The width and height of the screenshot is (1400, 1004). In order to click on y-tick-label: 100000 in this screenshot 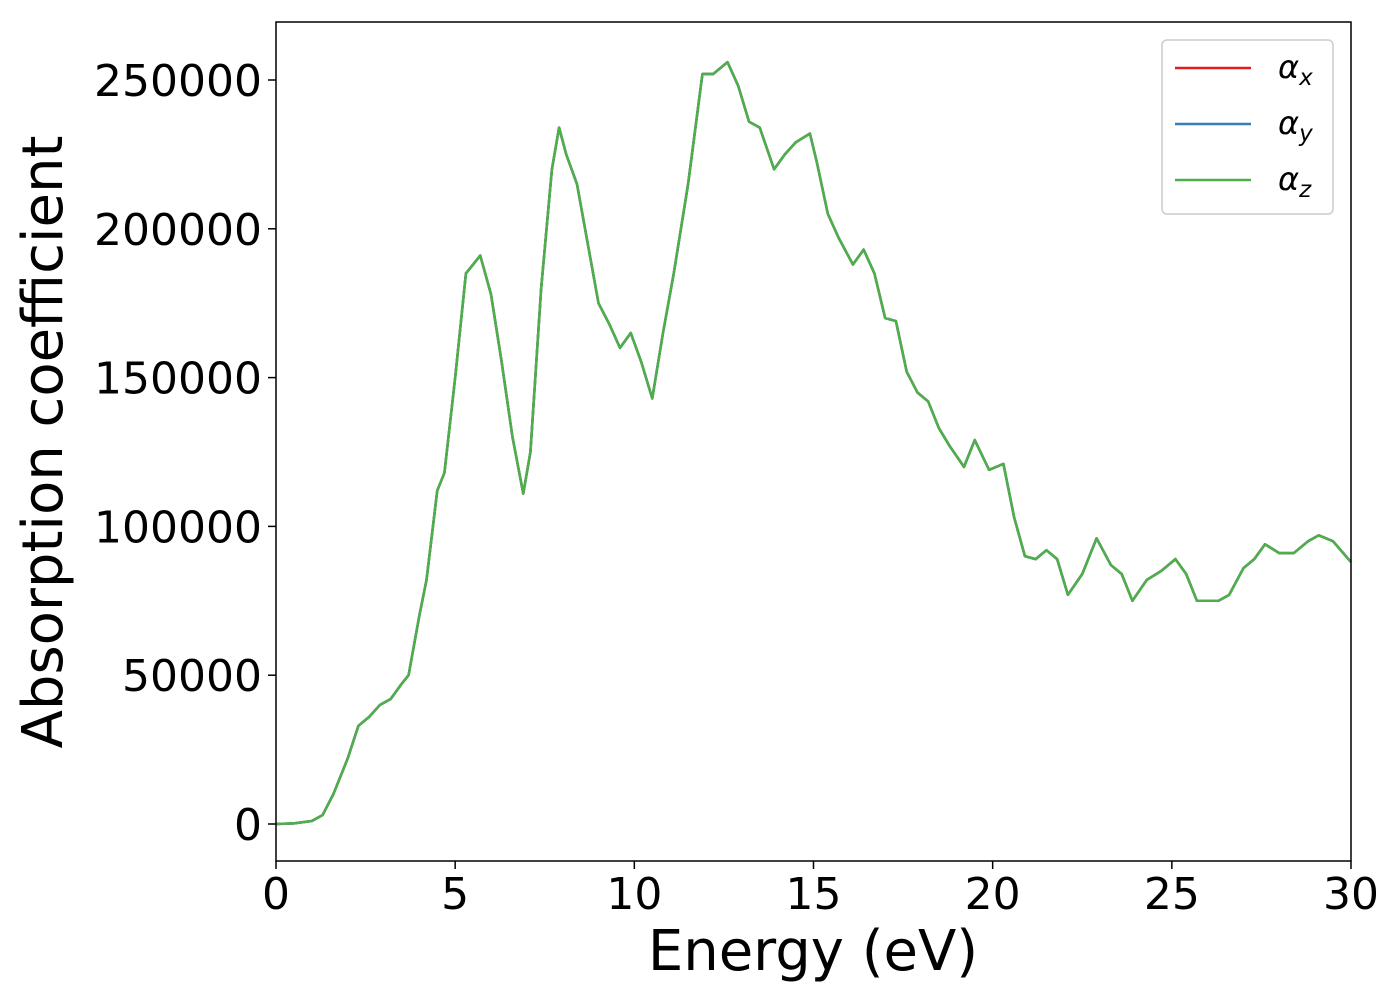, I will do `click(178, 527)`.